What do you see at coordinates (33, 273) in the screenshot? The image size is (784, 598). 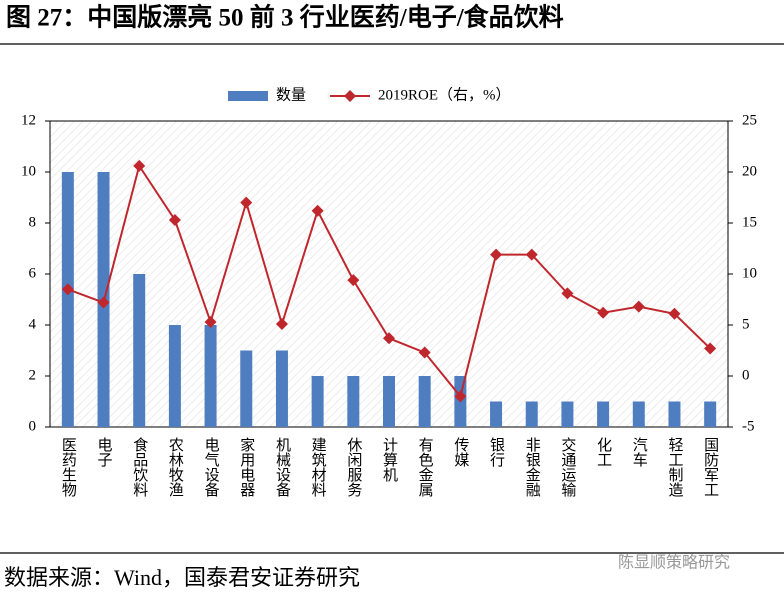 I see `y-tick-label: 6` at bounding box center [33, 273].